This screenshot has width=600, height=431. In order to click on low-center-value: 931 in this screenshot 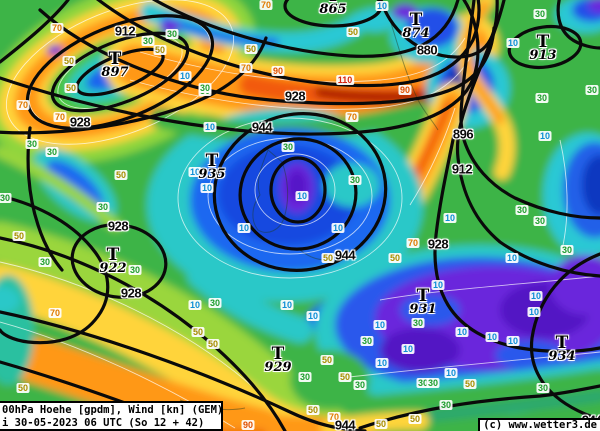, I will do `click(423, 309)`.